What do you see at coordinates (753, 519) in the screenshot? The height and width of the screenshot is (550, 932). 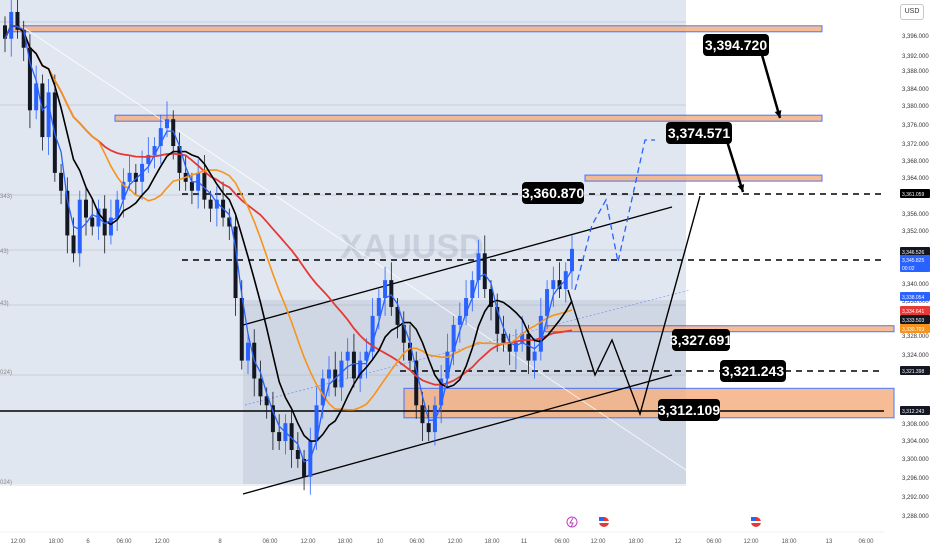 I see `us-flag-canton` at bounding box center [753, 519].